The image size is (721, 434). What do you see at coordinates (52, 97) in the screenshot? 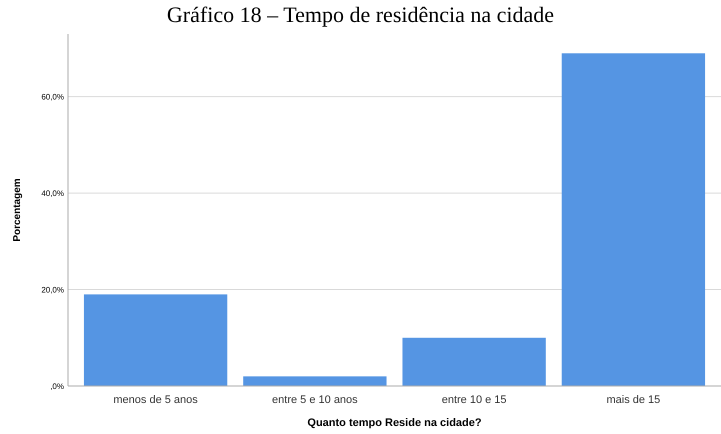
I see `y-tick-label: 60,0%` at bounding box center [52, 97].